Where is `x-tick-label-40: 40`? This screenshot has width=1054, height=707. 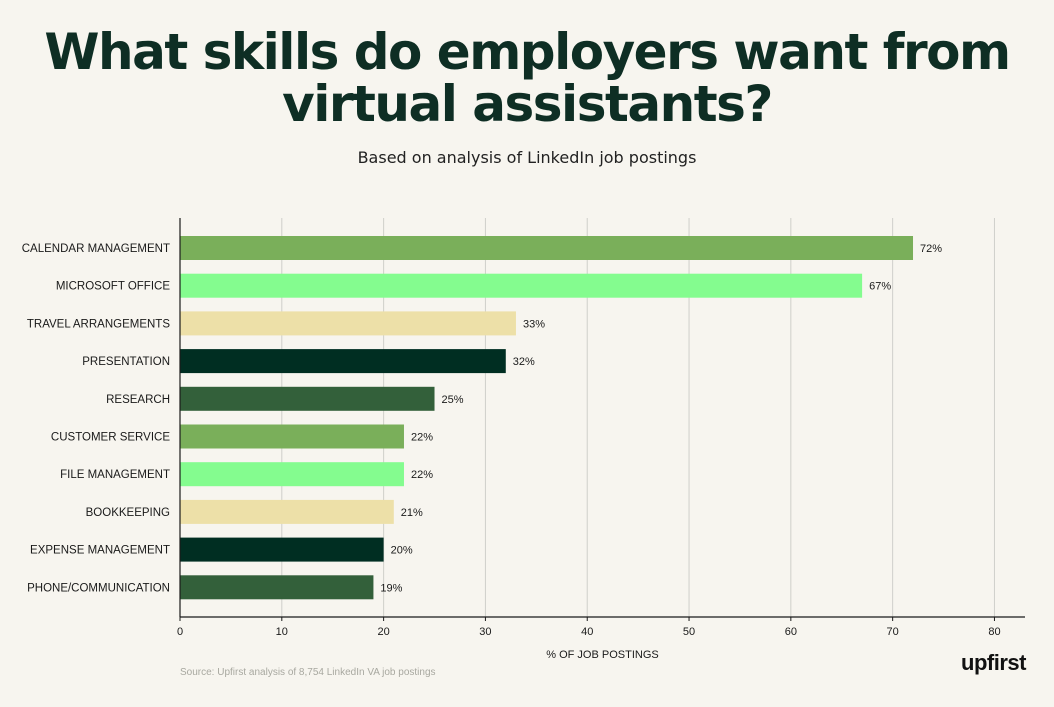 x-tick-label-40: 40 is located at coordinates (587, 632).